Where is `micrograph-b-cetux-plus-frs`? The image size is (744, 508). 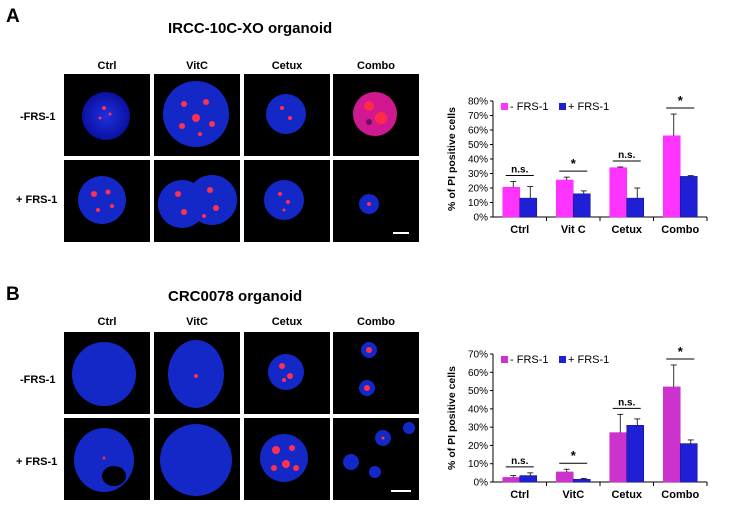 micrograph-b-cetux-plus-frs is located at coordinates (287, 459).